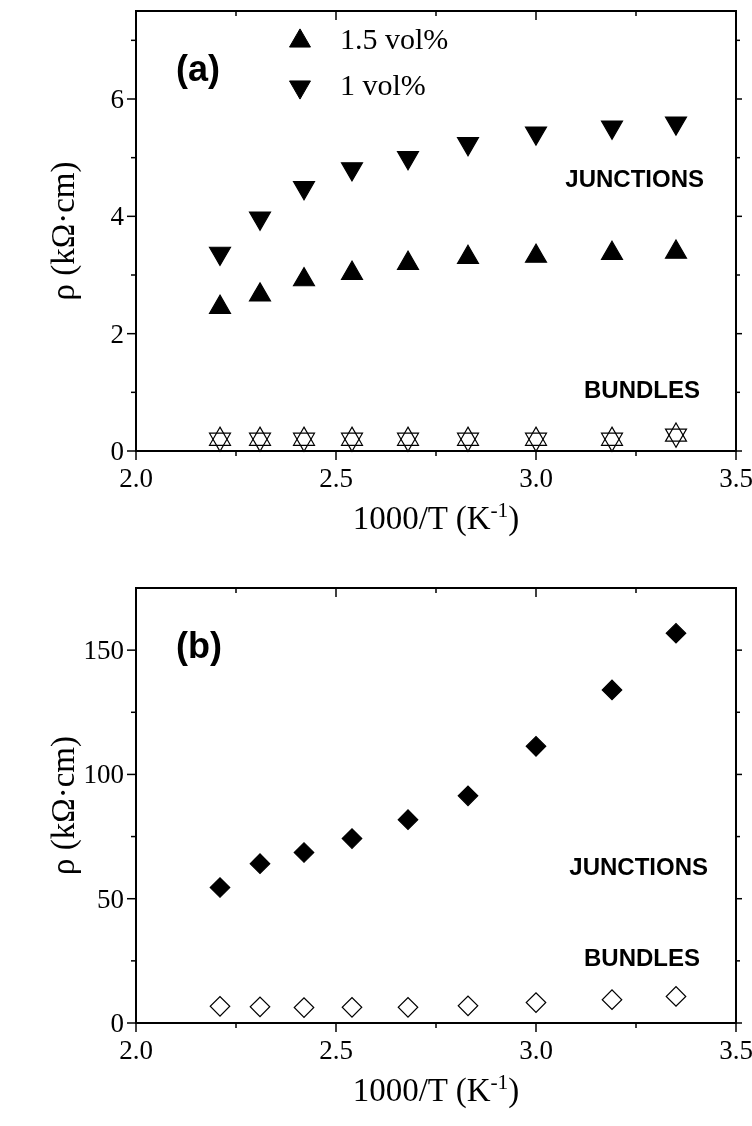 The height and width of the screenshot is (1126, 752). Describe the element at coordinates (198, 68) in the screenshot. I see `text: (a)` at that location.